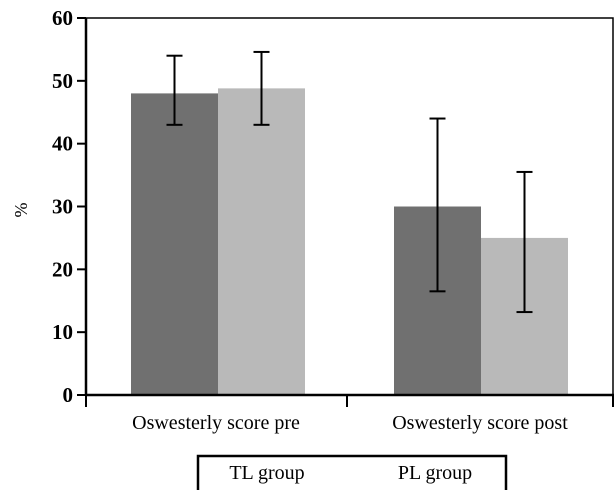 This screenshot has height=490, width=614. I want to click on bar-tl-pre, so click(174, 244).